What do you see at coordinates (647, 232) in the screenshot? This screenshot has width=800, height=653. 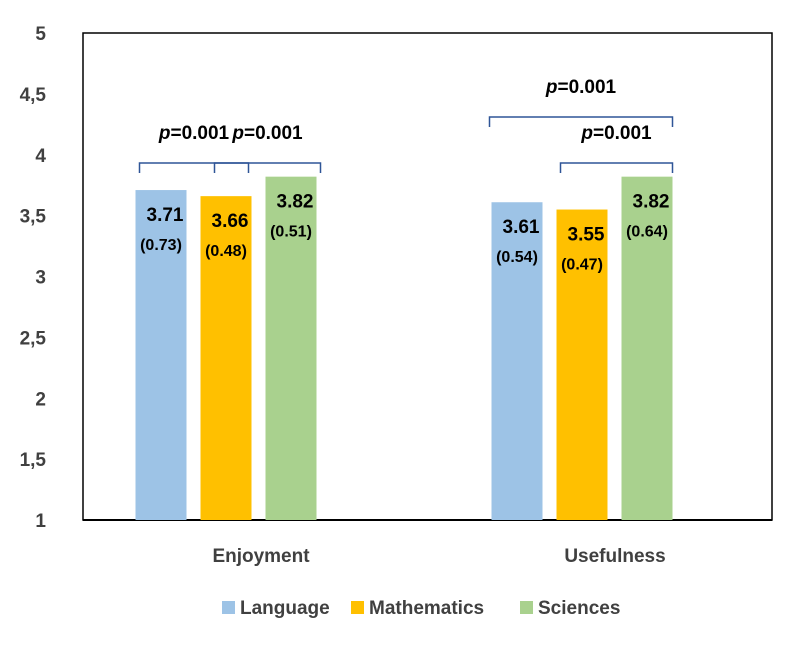 I see `sd-label: (0.64)` at bounding box center [647, 232].